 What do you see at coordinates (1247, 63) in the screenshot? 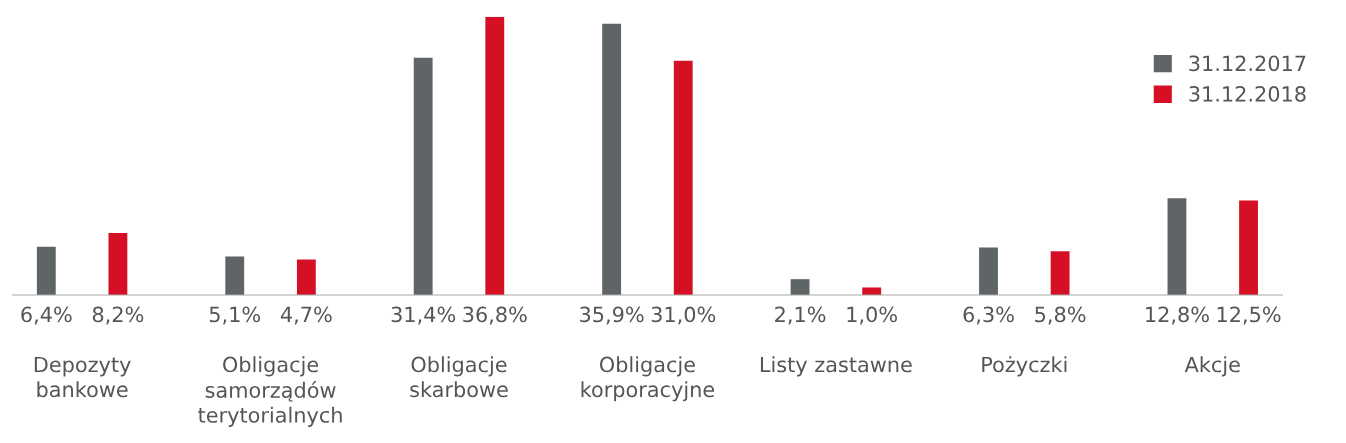
I see `legend-label: 31.12.2017` at bounding box center [1247, 63].